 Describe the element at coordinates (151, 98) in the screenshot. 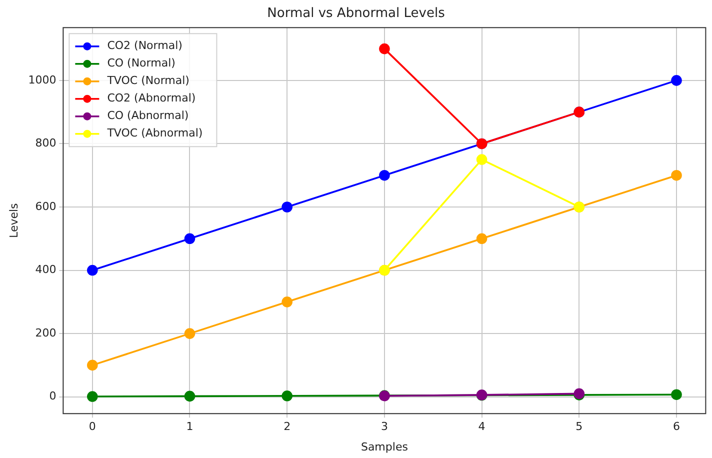

I see `legend-label: CO2 (Abnormal)` at that location.